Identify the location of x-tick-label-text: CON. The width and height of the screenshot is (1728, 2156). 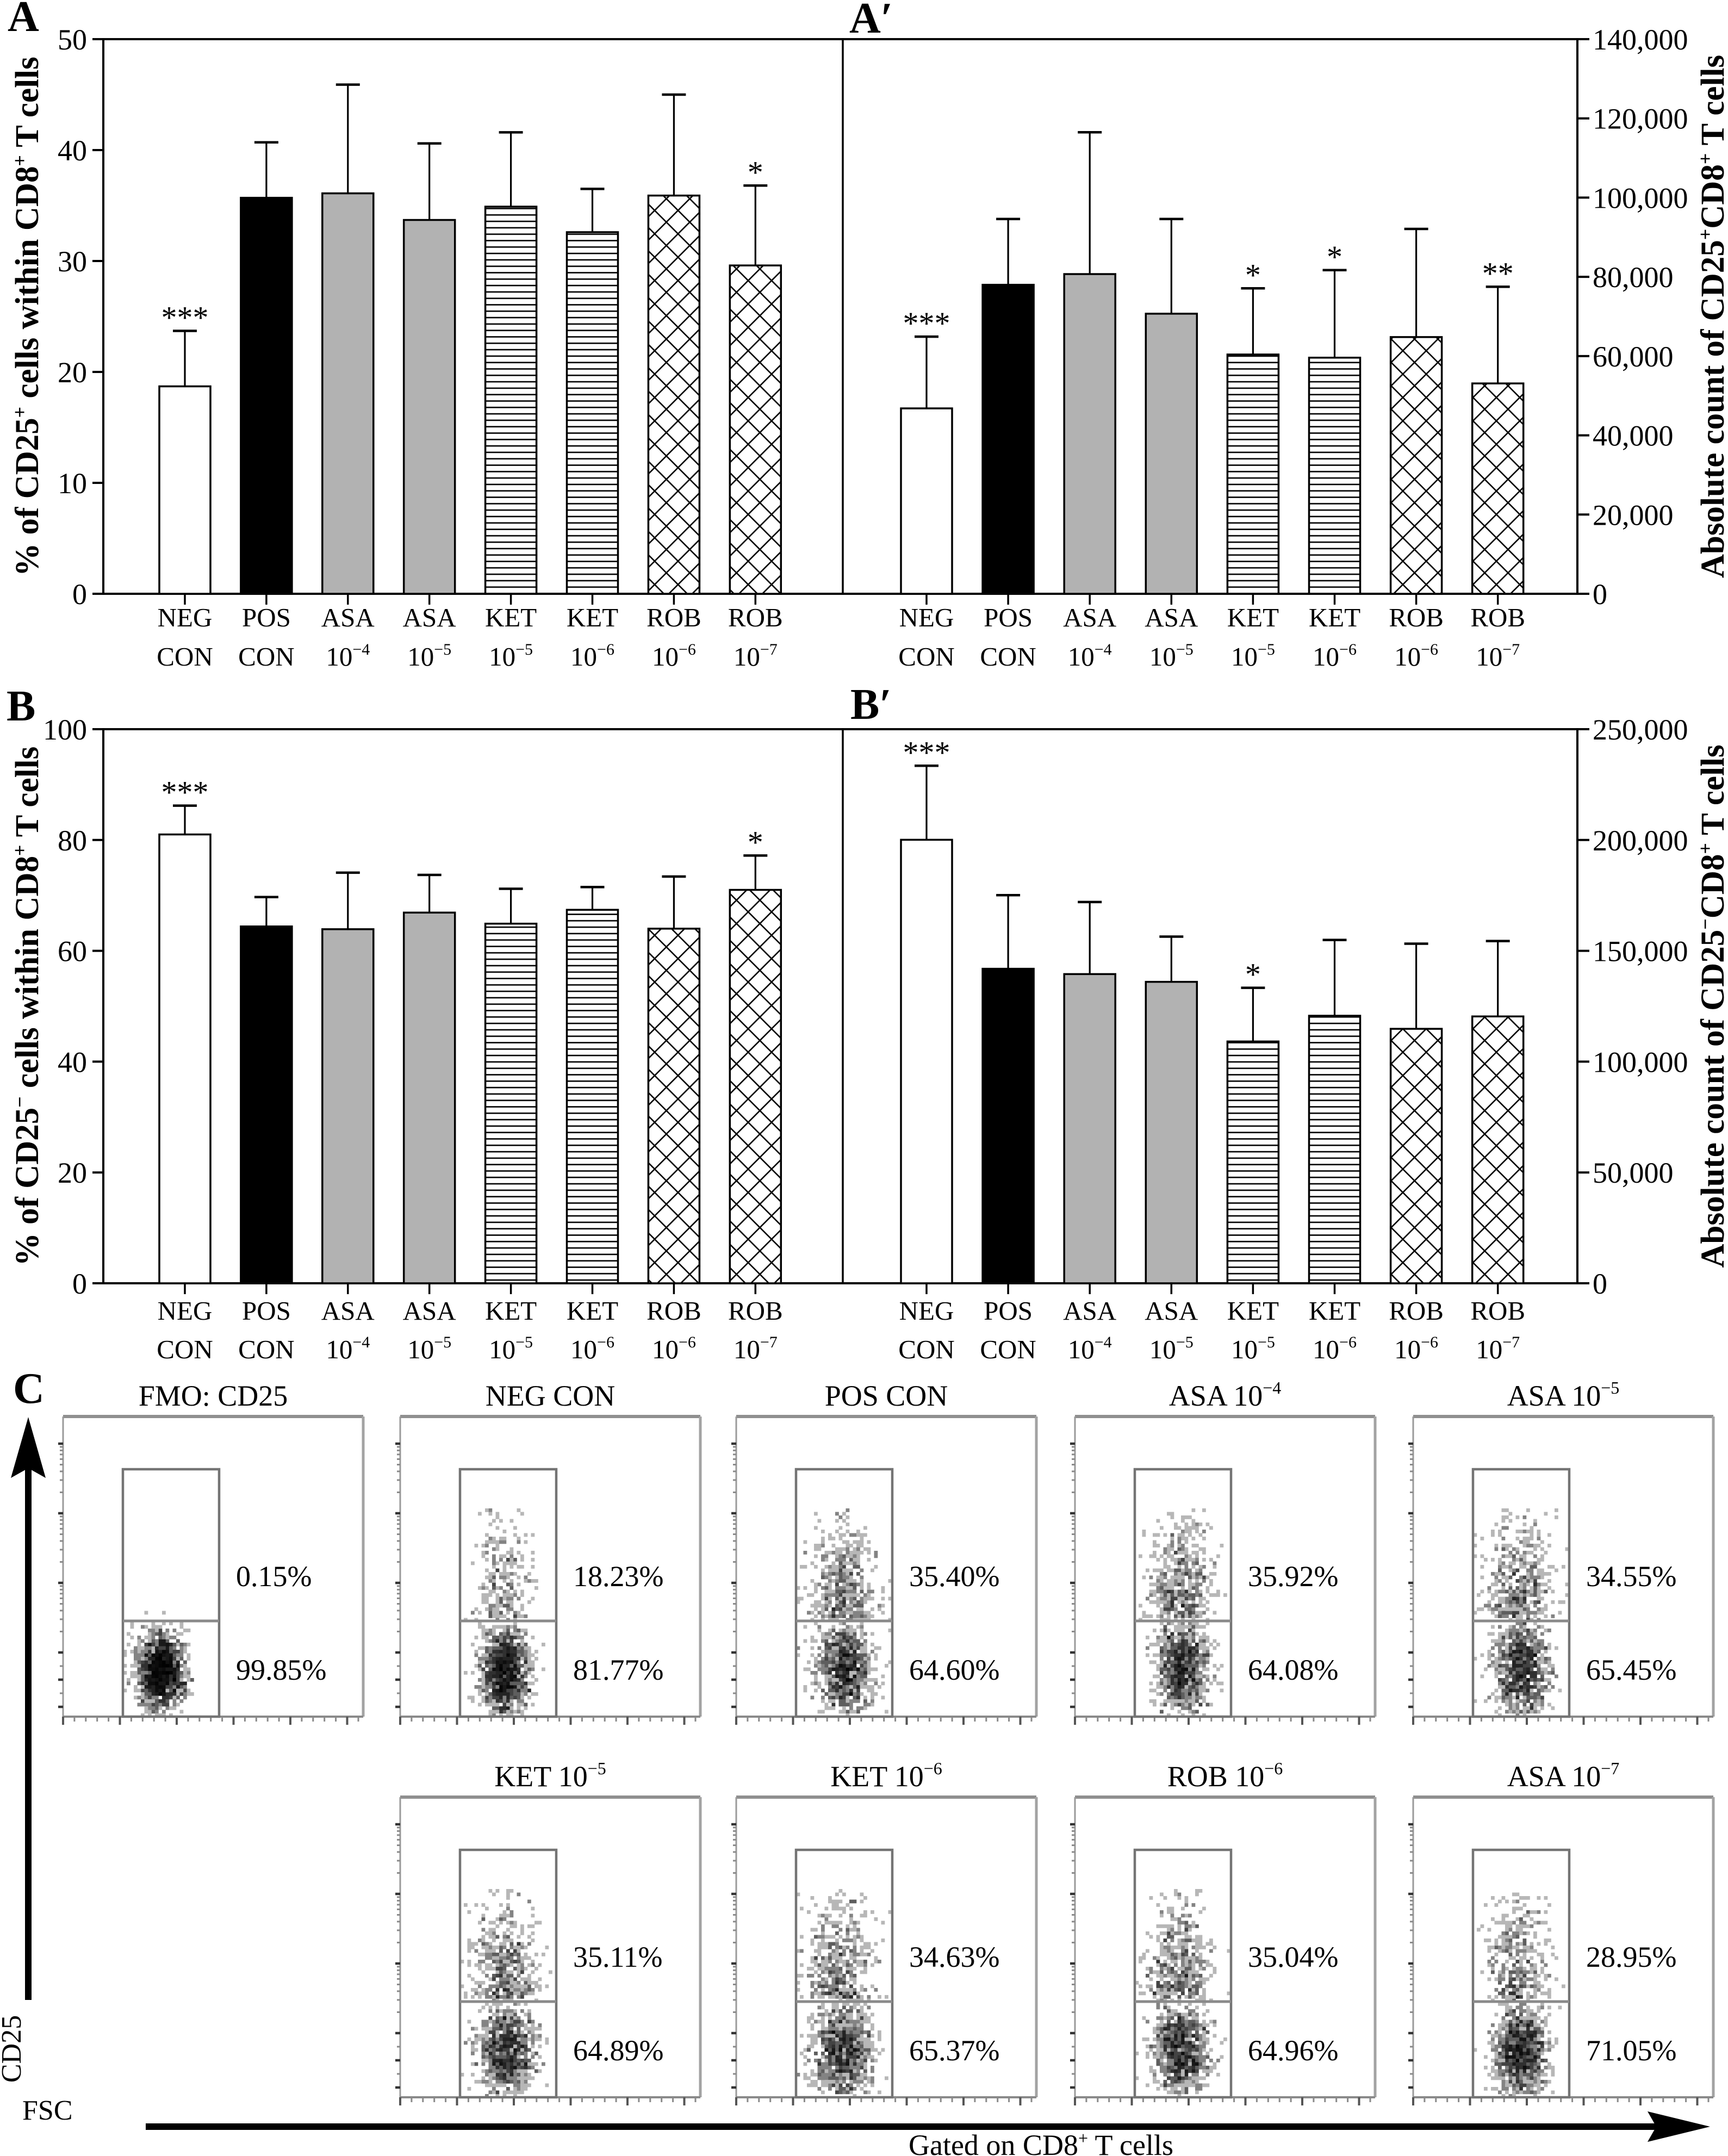
(926, 657).